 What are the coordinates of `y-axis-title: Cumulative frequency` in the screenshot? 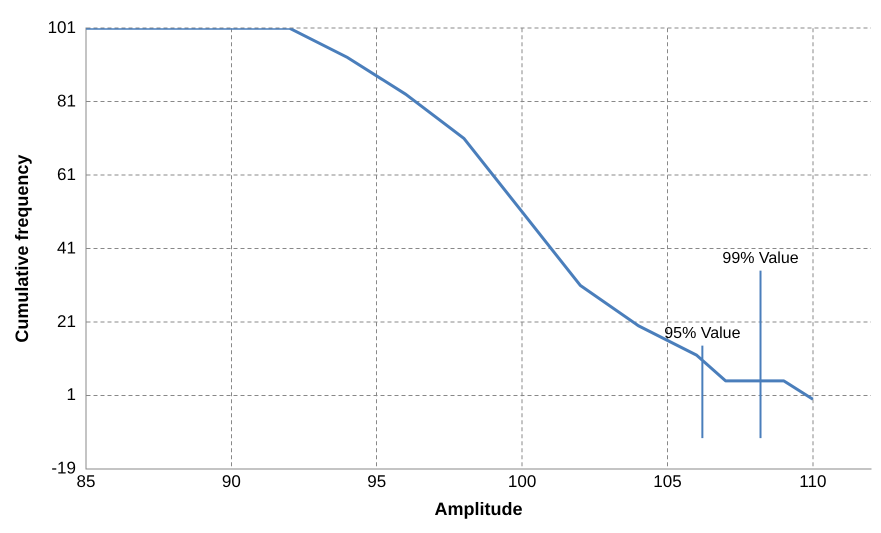 It's located at (22, 248).